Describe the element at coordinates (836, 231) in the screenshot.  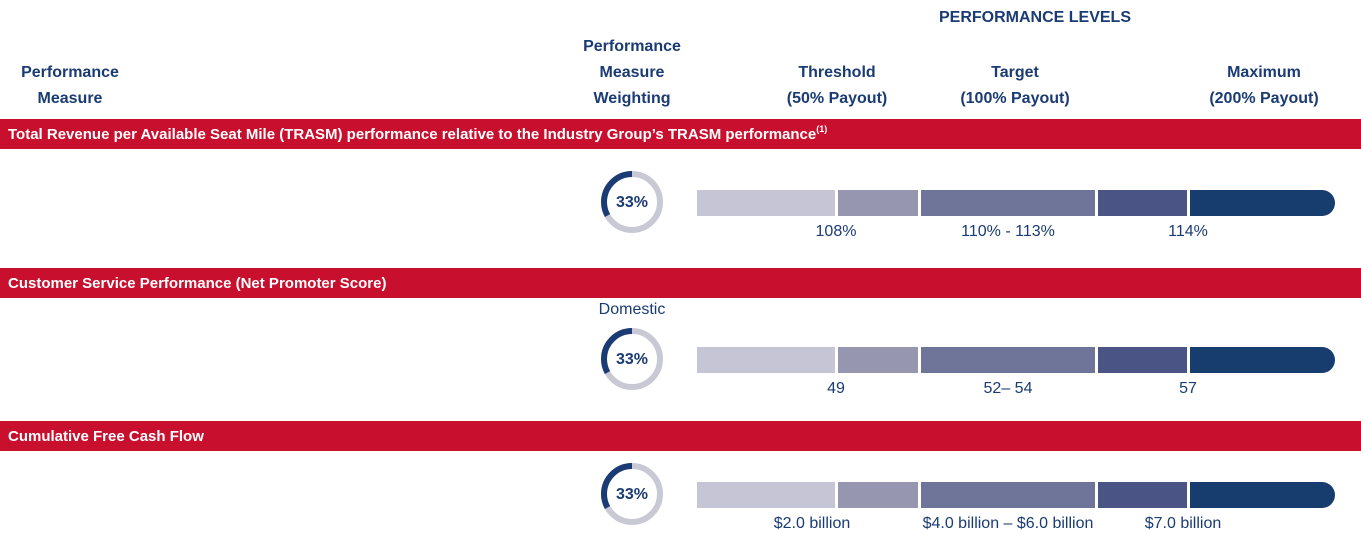
I see `level-label: 108%` at that location.